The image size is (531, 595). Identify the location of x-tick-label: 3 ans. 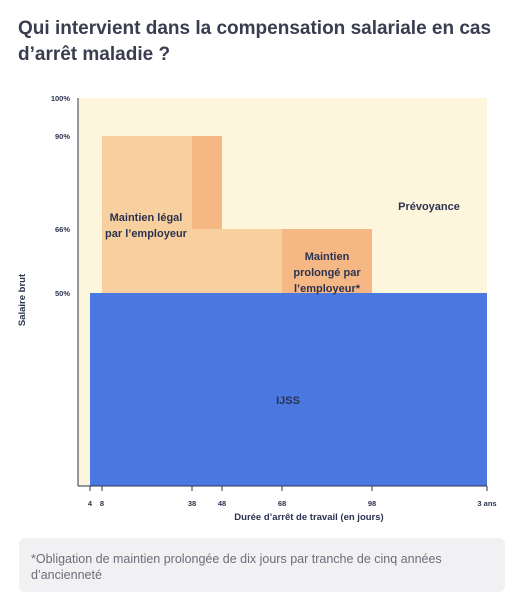
(486, 503).